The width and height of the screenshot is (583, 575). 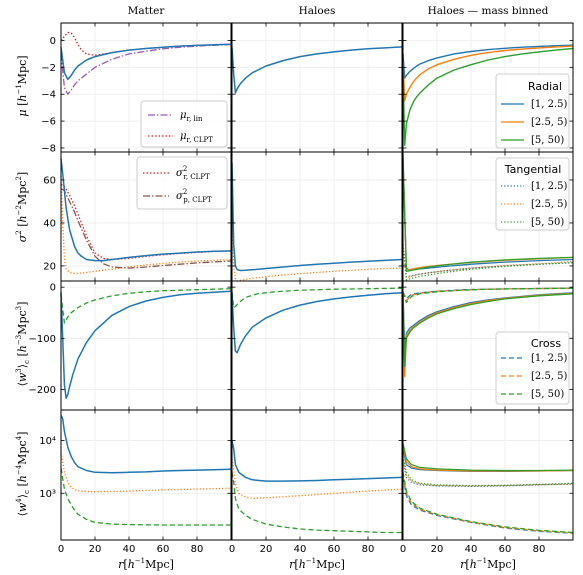 What do you see at coordinates (317, 298) in the screenshot?
I see `series-halo_w3_c` at bounding box center [317, 298].